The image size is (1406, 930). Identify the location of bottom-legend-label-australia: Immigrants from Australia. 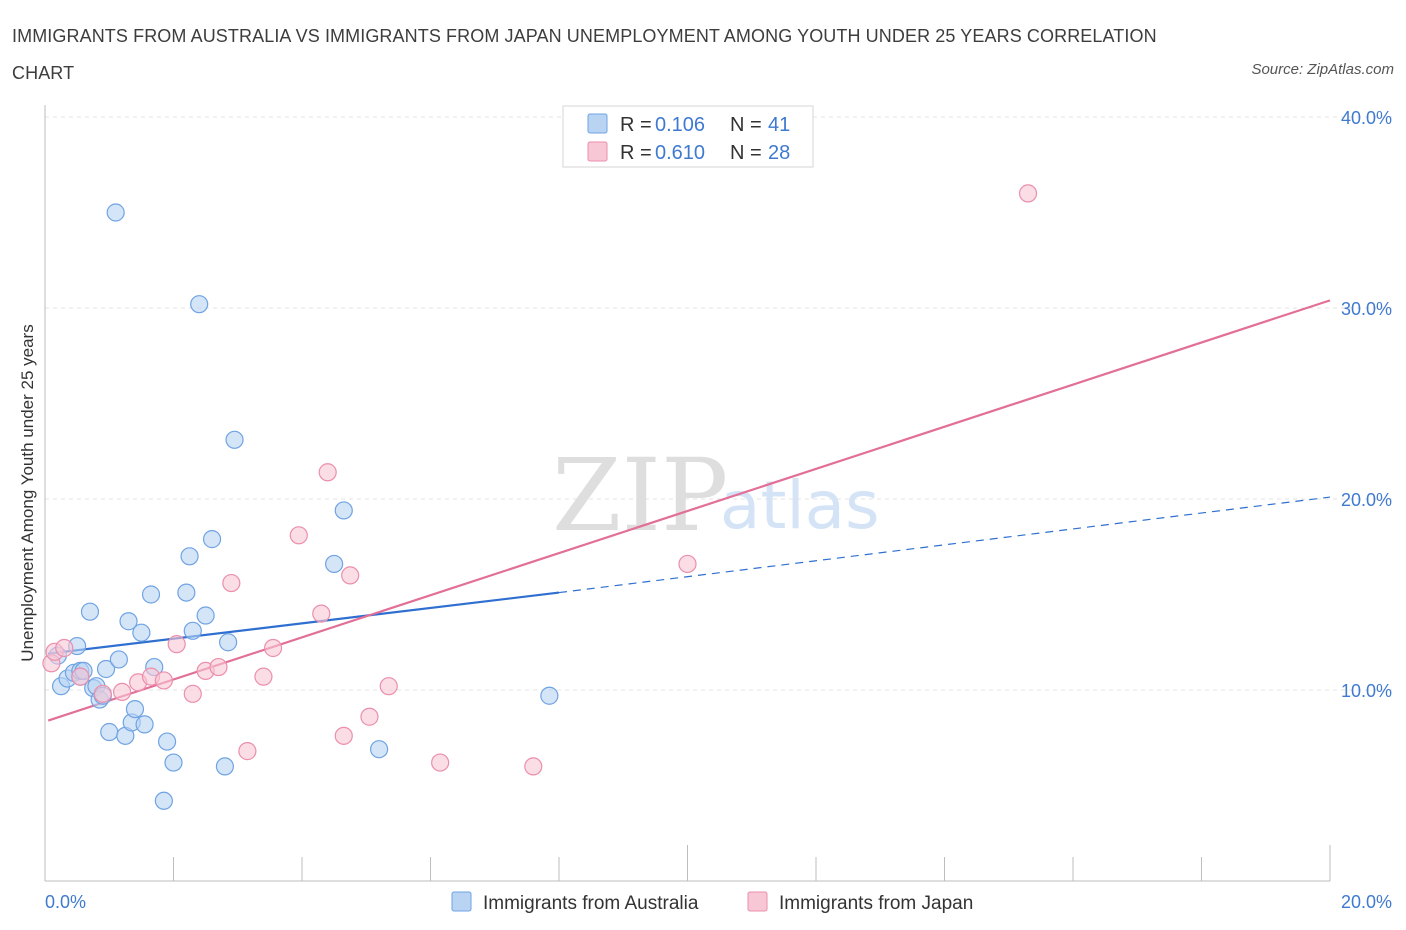
(591, 903).